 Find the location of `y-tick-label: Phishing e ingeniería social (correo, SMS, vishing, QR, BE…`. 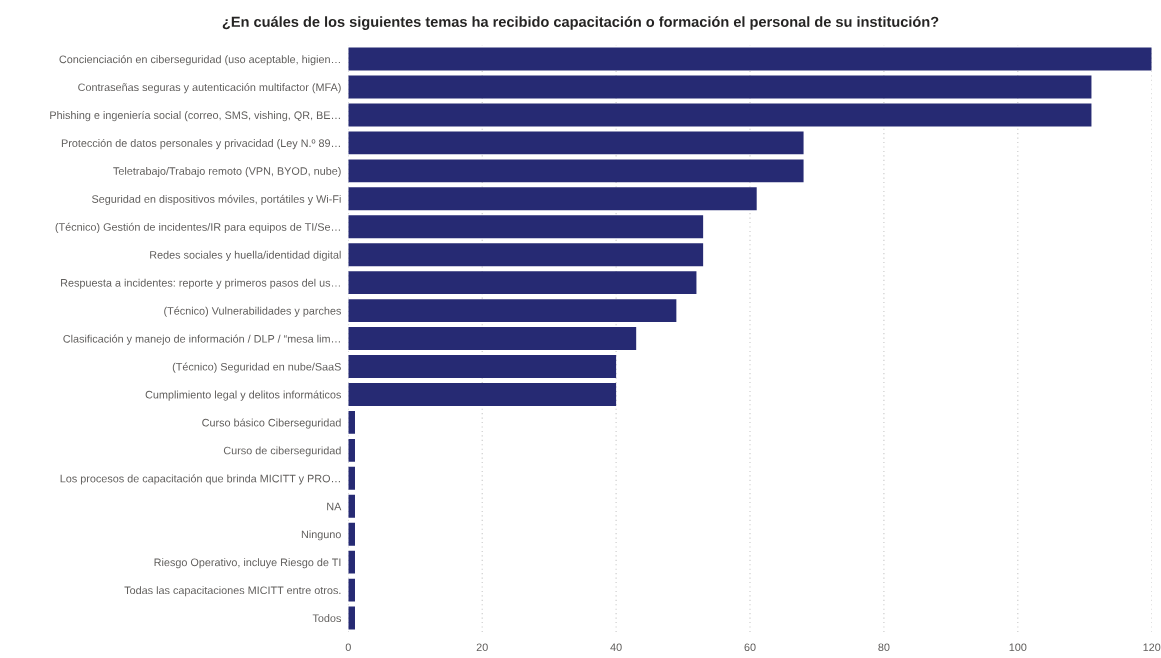

y-tick-label: Phishing e ingeniería social (correo, SMS, vishing, QR, BE… is located at coordinates (195, 116).